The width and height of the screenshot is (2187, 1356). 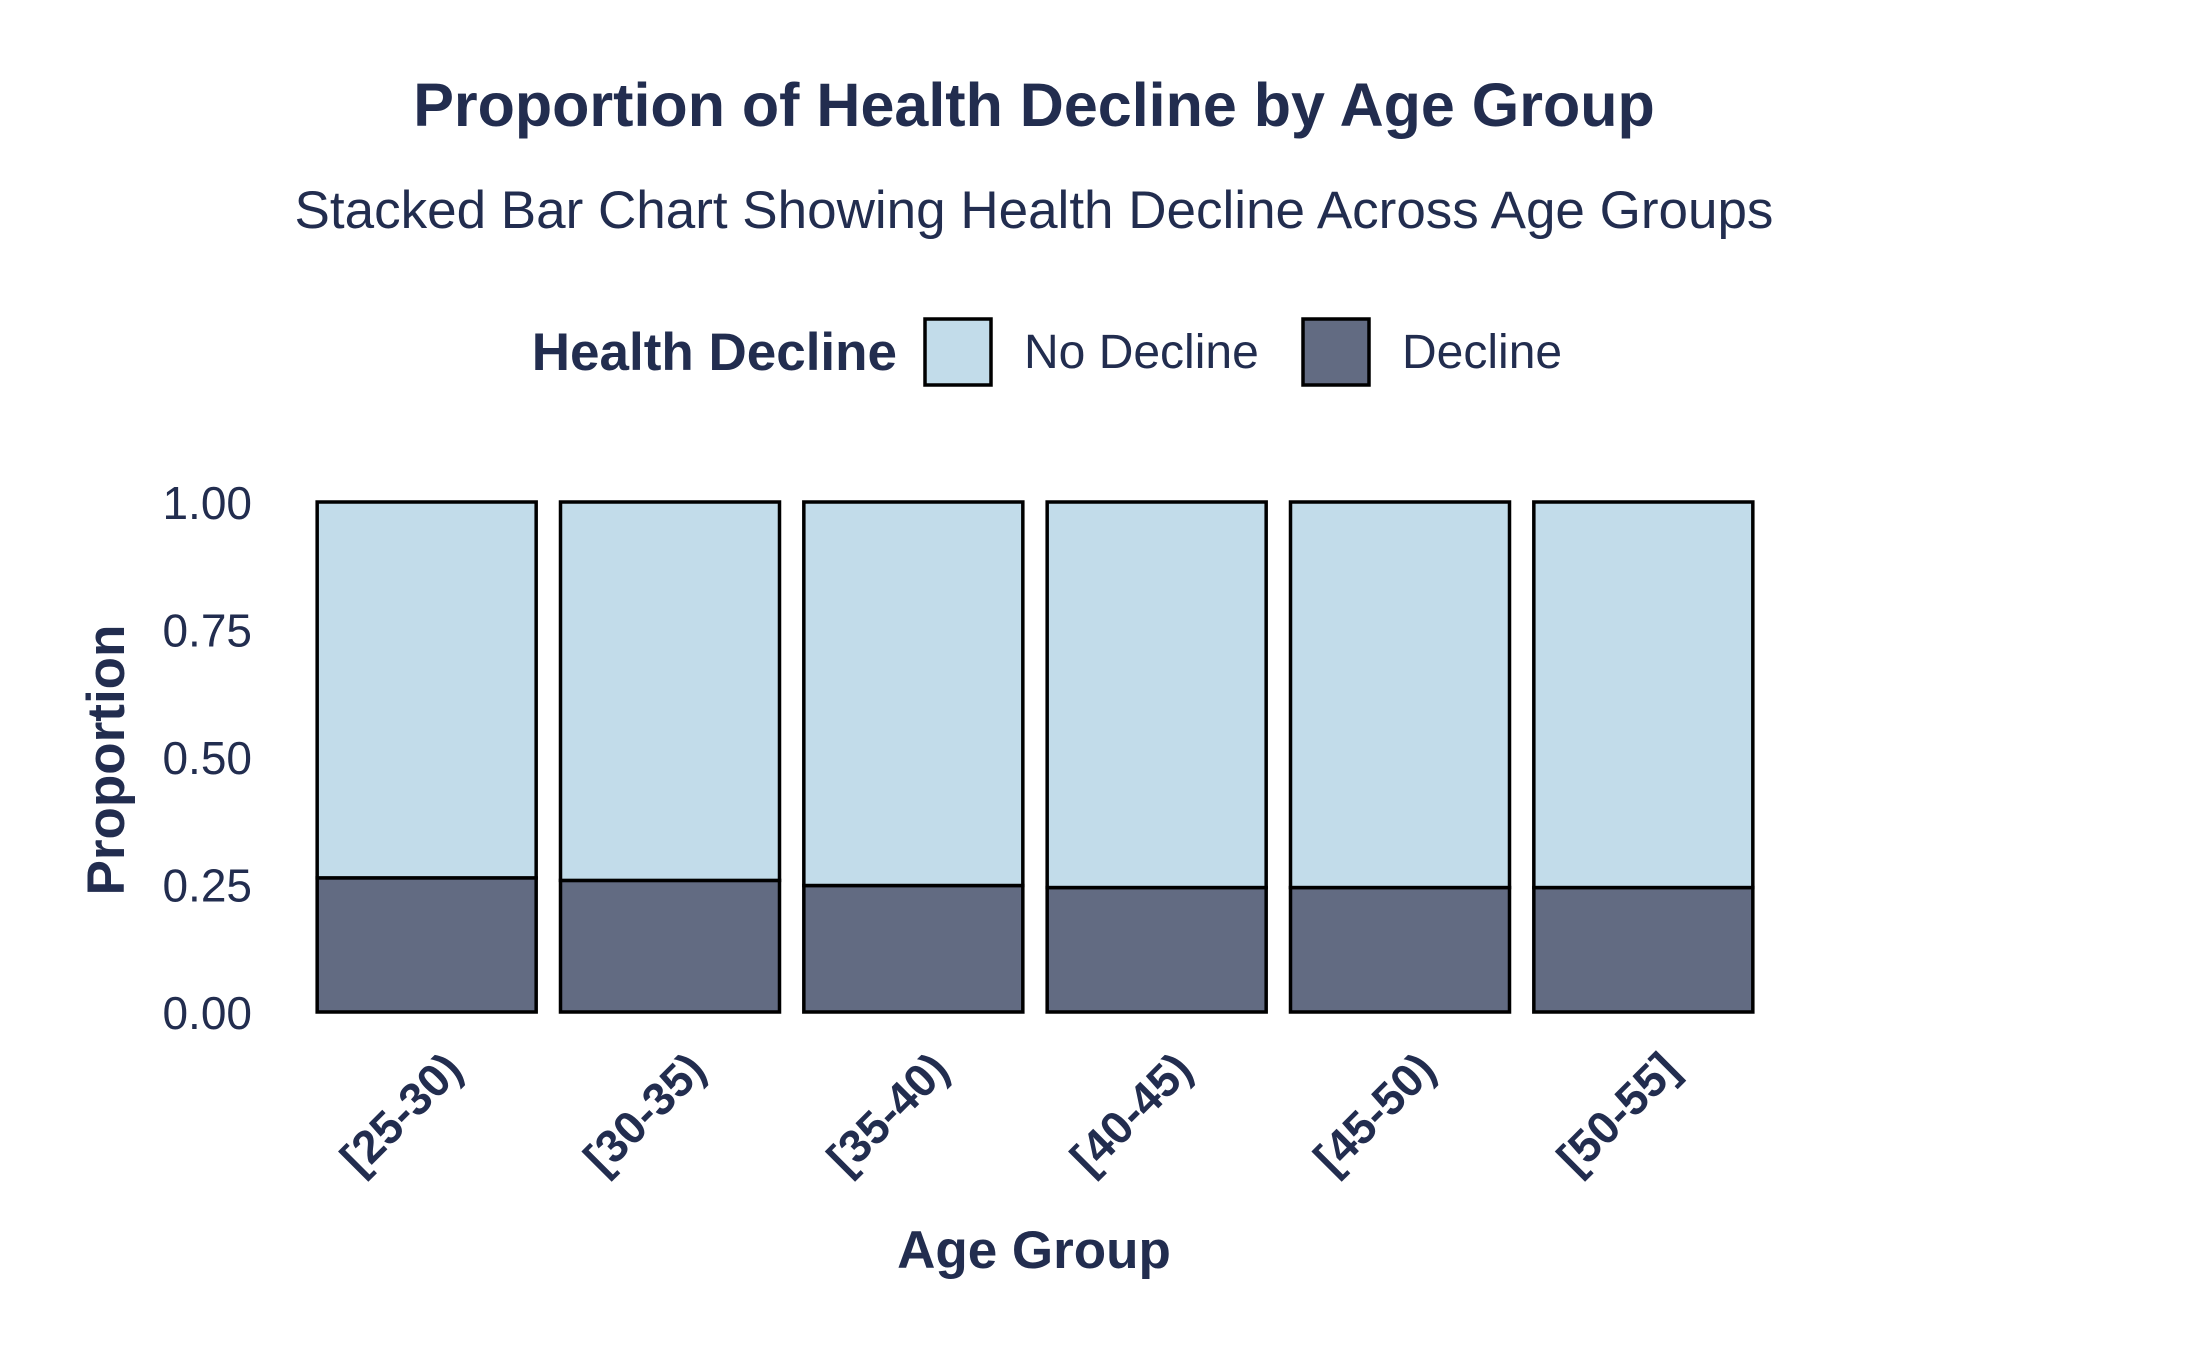 What do you see at coordinates (1618, 1113) in the screenshot?
I see `x-tick-label: [50-55]` at bounding box center [1618, 1113].